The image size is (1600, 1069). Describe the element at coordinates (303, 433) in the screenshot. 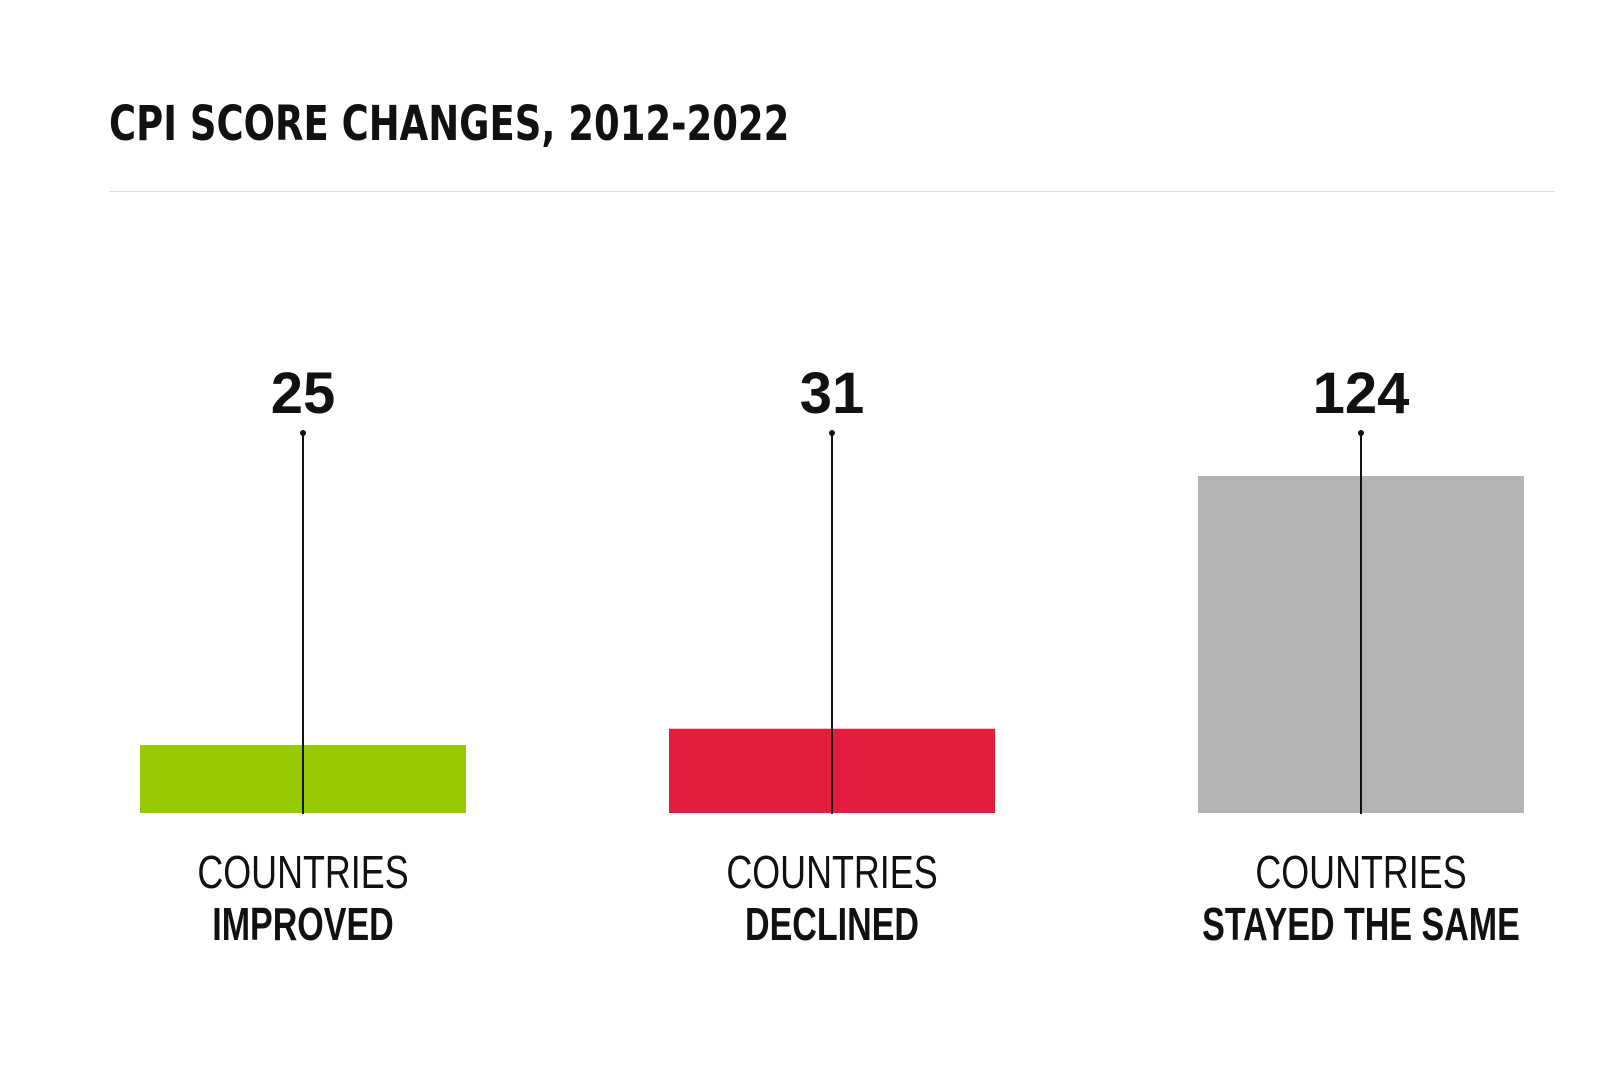

I see `leader-dot-improved` at that location.